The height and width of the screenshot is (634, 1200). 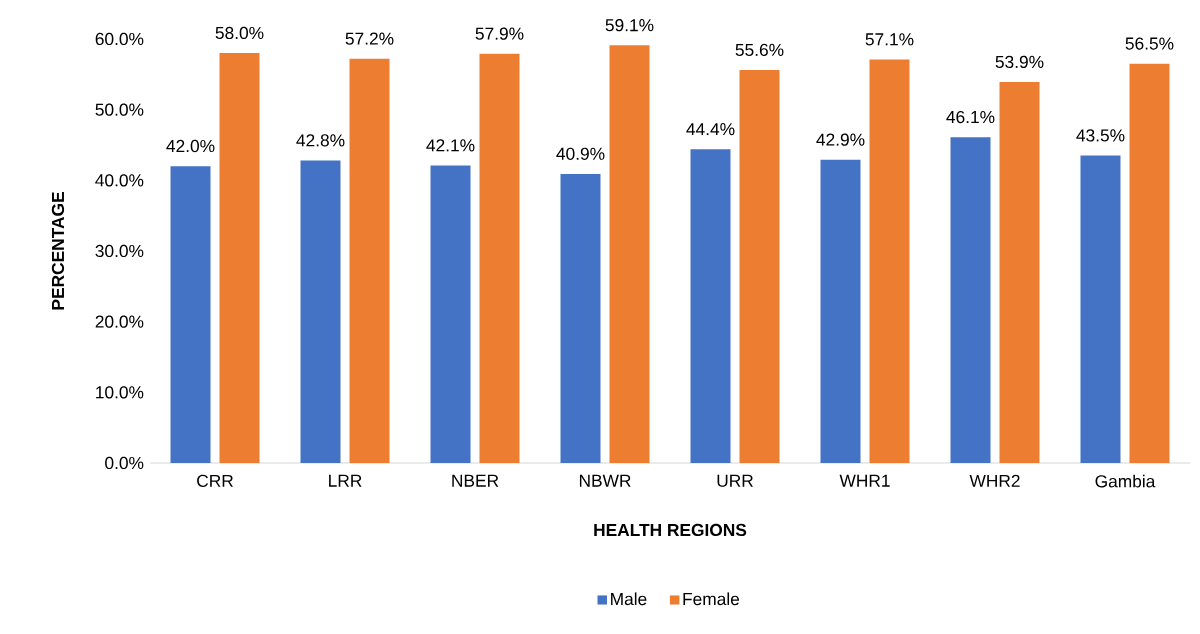 I want to click on data-label: 42.8%, so click(x=320, y=140).